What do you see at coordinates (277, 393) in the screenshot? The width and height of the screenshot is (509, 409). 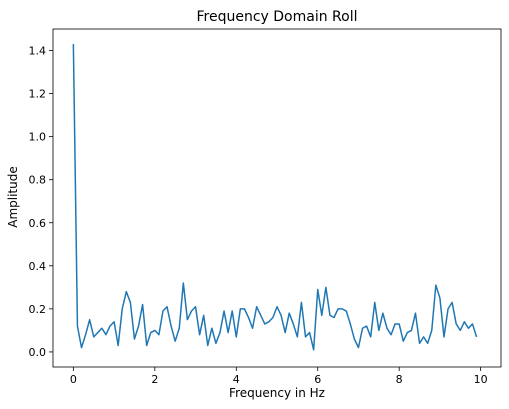 I see `x-axis-label: Frequency in Hz` at bounding box center [277, 393].